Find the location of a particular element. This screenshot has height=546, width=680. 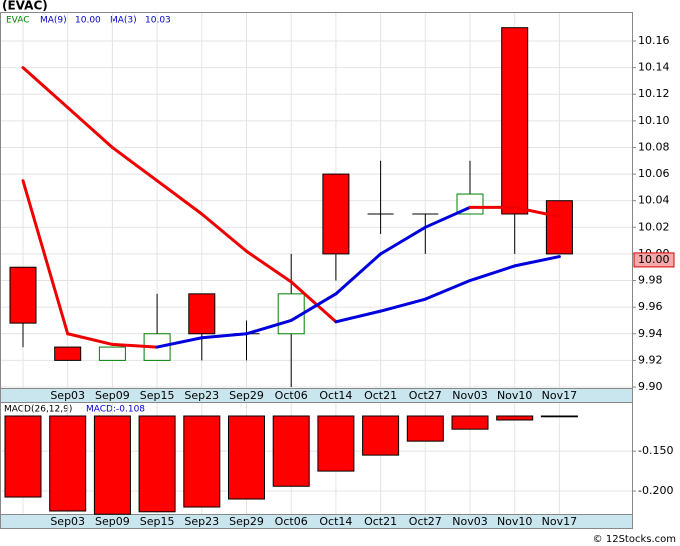

y-tick-label: 9.92 is located at coordinates (650, 359).